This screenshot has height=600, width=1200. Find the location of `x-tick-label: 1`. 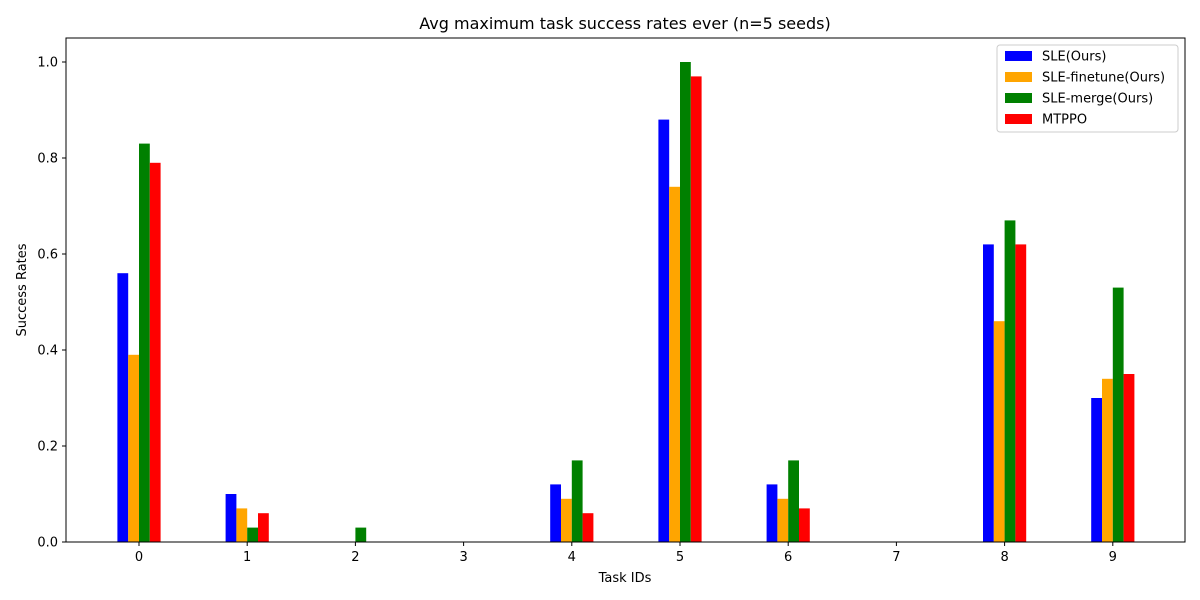

x-tick-label: 1 is located at coordinates (247, 557).